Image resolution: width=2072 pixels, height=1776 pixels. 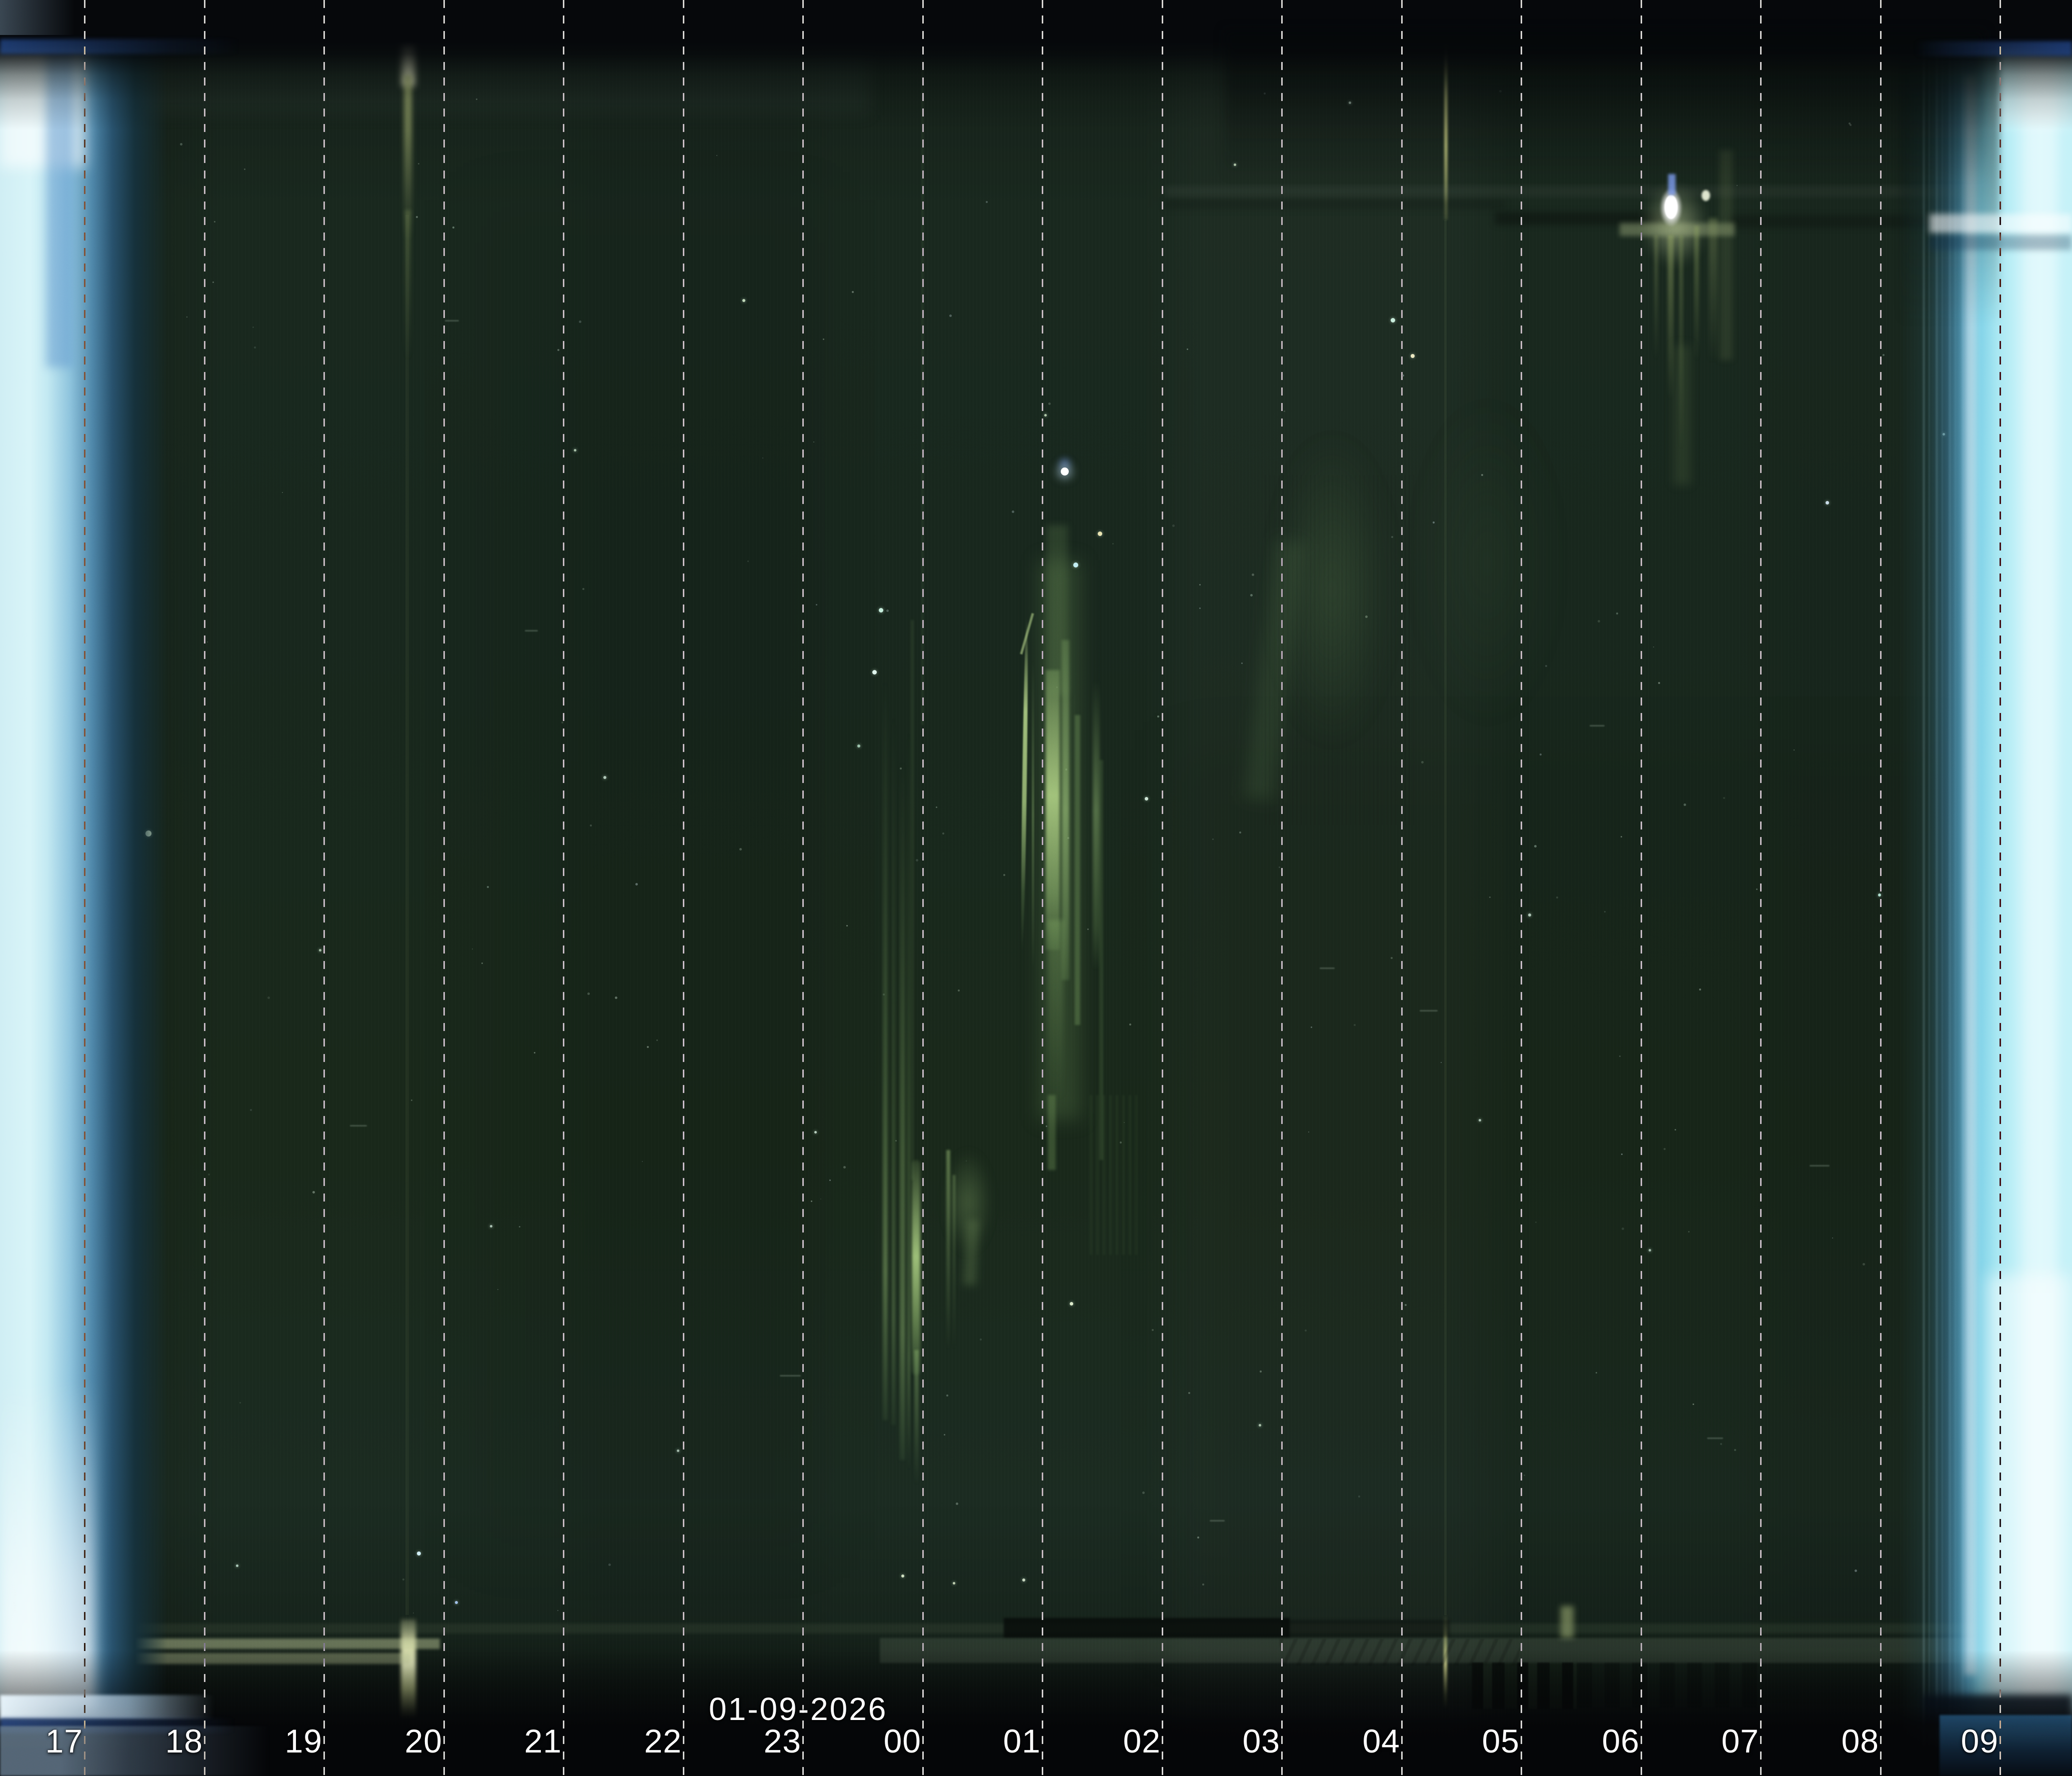 I want to click on hour-tick-label-18: 18, so click(x=184, y=1741).